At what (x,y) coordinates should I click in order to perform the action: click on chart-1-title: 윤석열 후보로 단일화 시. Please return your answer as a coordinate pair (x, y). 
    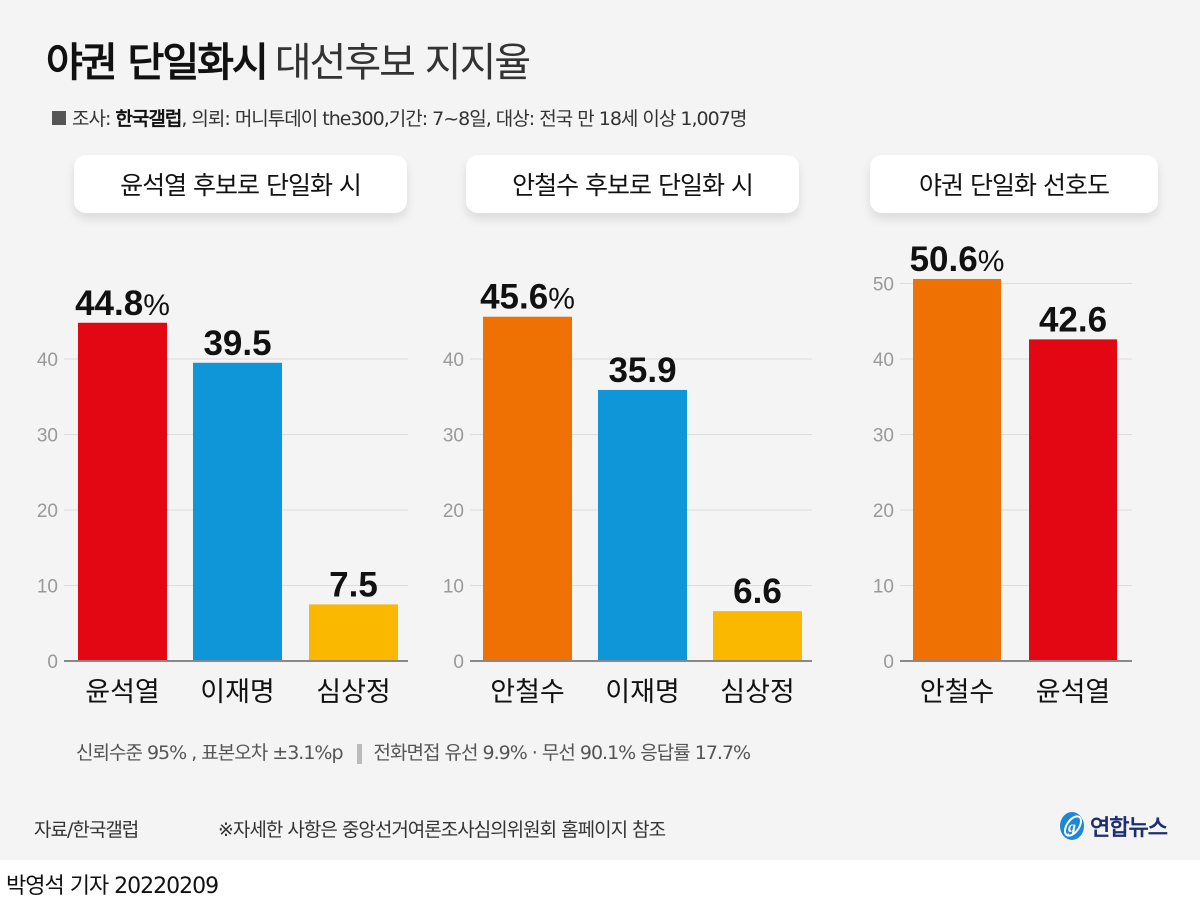
    Looking at the image, I should click on (240, 184).